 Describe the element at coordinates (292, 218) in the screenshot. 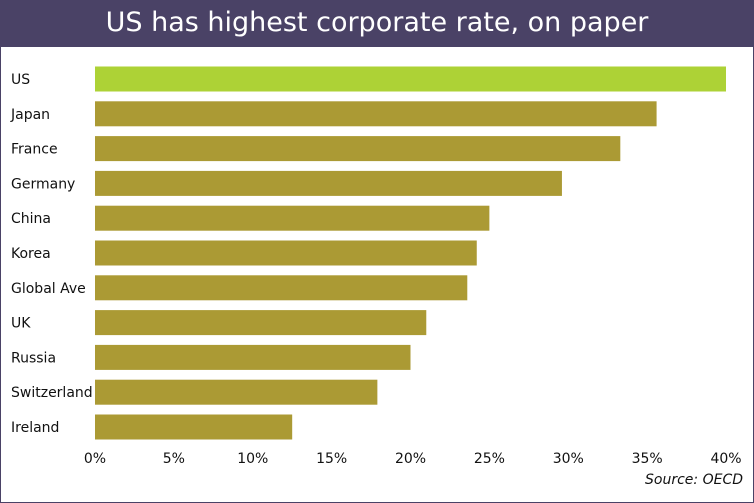

I see `bar-china` at that location.